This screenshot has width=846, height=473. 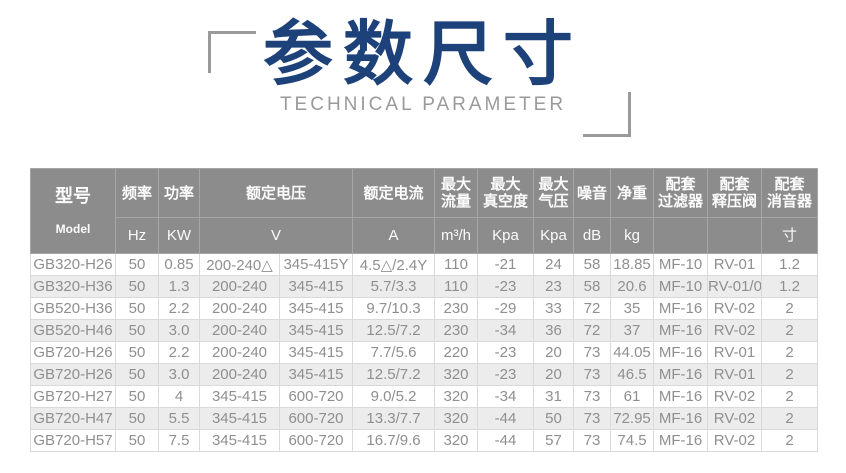 What do you see at coordinates (394, 418) in the screenshot?
I see `table-cell: 13.3/7.7` at bounding box center [394, 418].